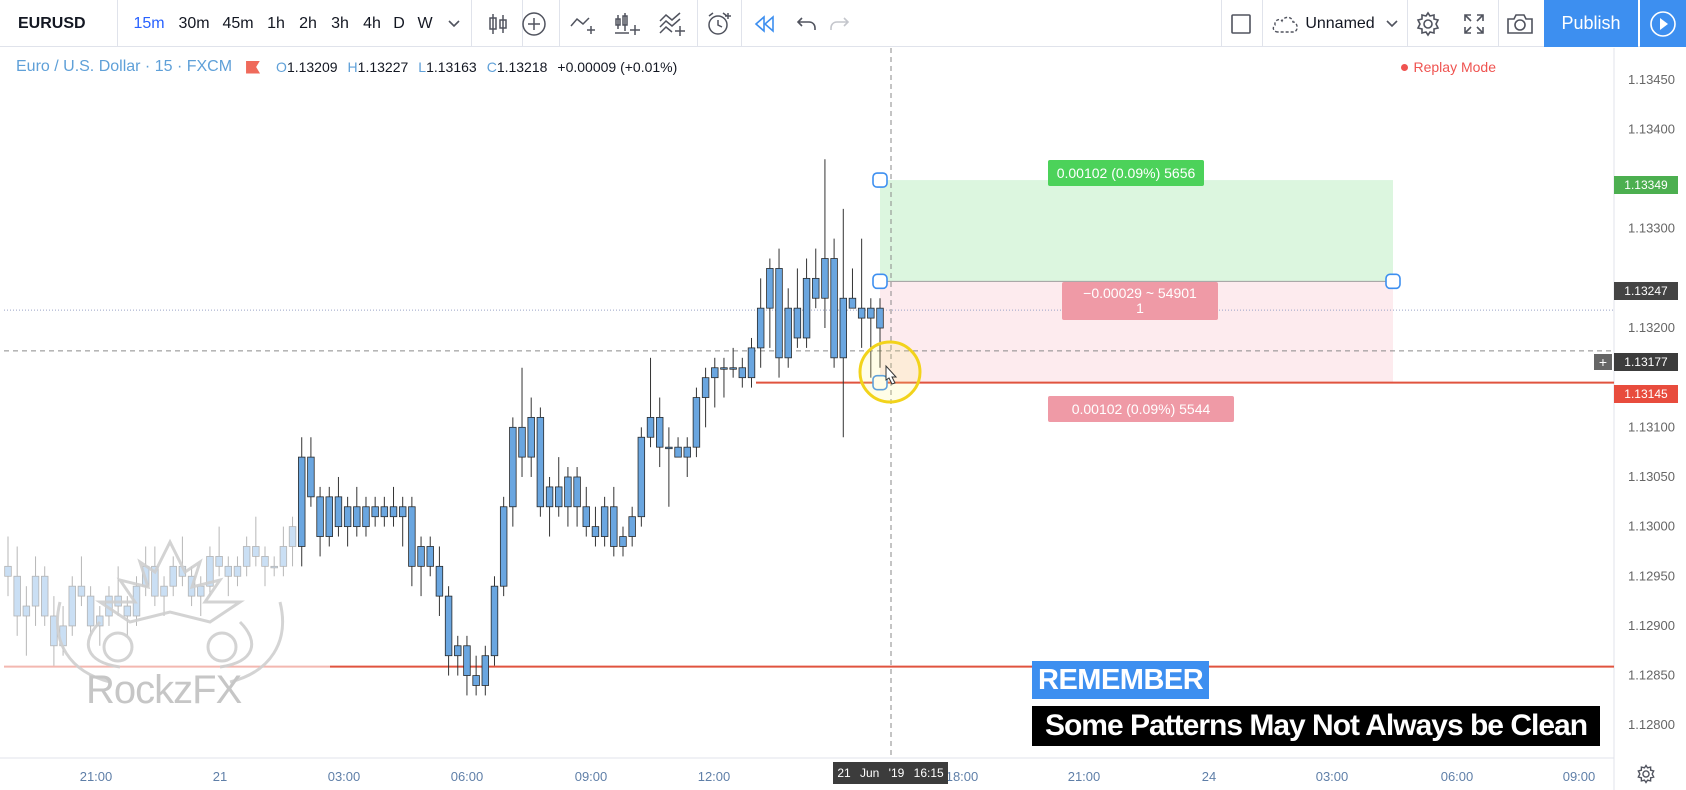  I want to click on take-profit-label: 0.00102 (0.09%) 5656, so click(1126, 173).